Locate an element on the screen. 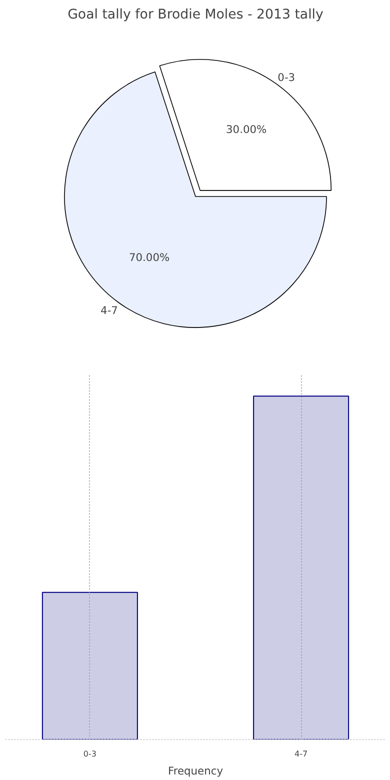 The width and height of the screenshot is (390, 780). data-label: 30.00% is located at coordinates (246, 129).